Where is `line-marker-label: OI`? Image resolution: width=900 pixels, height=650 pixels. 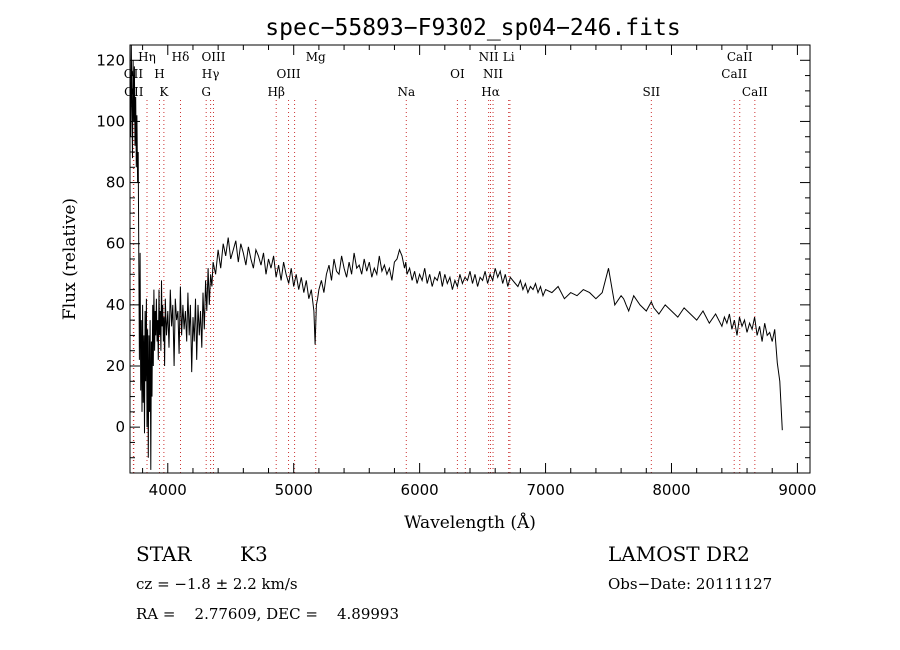
line-marker-label: OI is located at coordinates (457, 74).